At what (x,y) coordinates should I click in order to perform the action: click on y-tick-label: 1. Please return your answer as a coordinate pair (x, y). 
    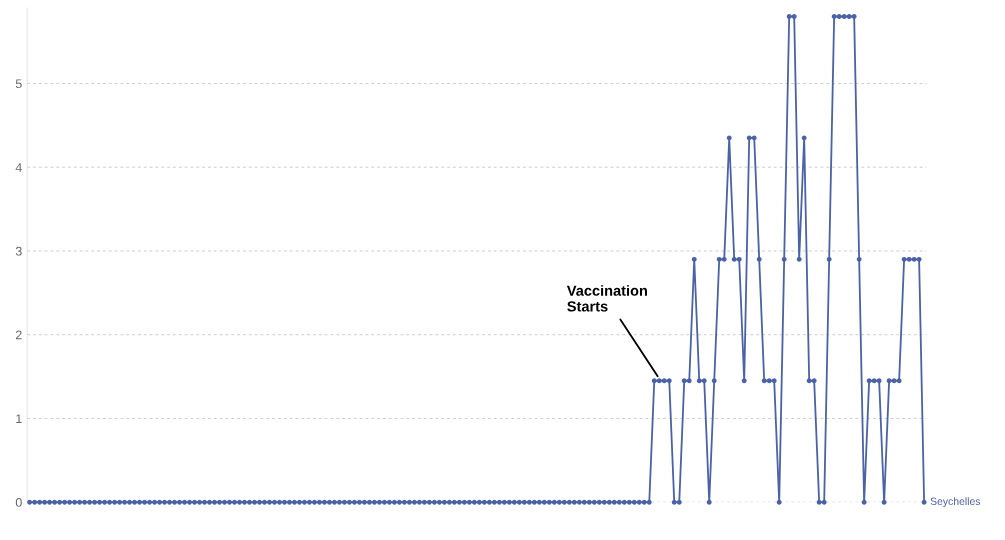
    Looking at the image, I should click on (19, 418).